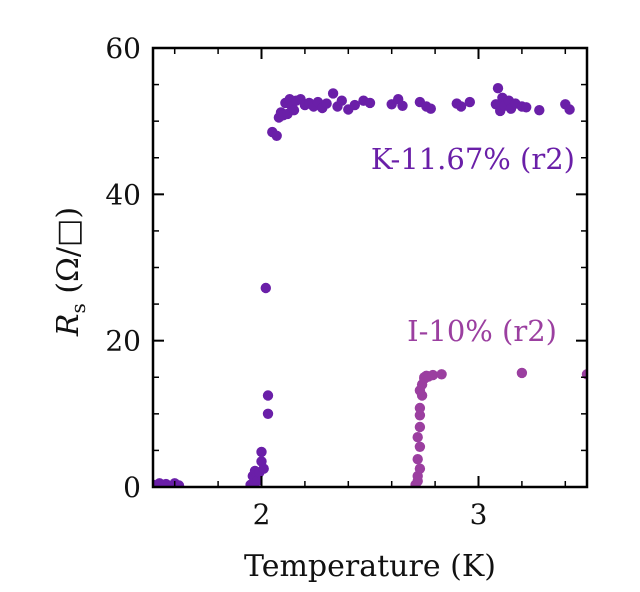 The height and width of the screenshot is (592, 640). I want to click on y-axis-title: Rs (Ω/□), so click(70, 272).